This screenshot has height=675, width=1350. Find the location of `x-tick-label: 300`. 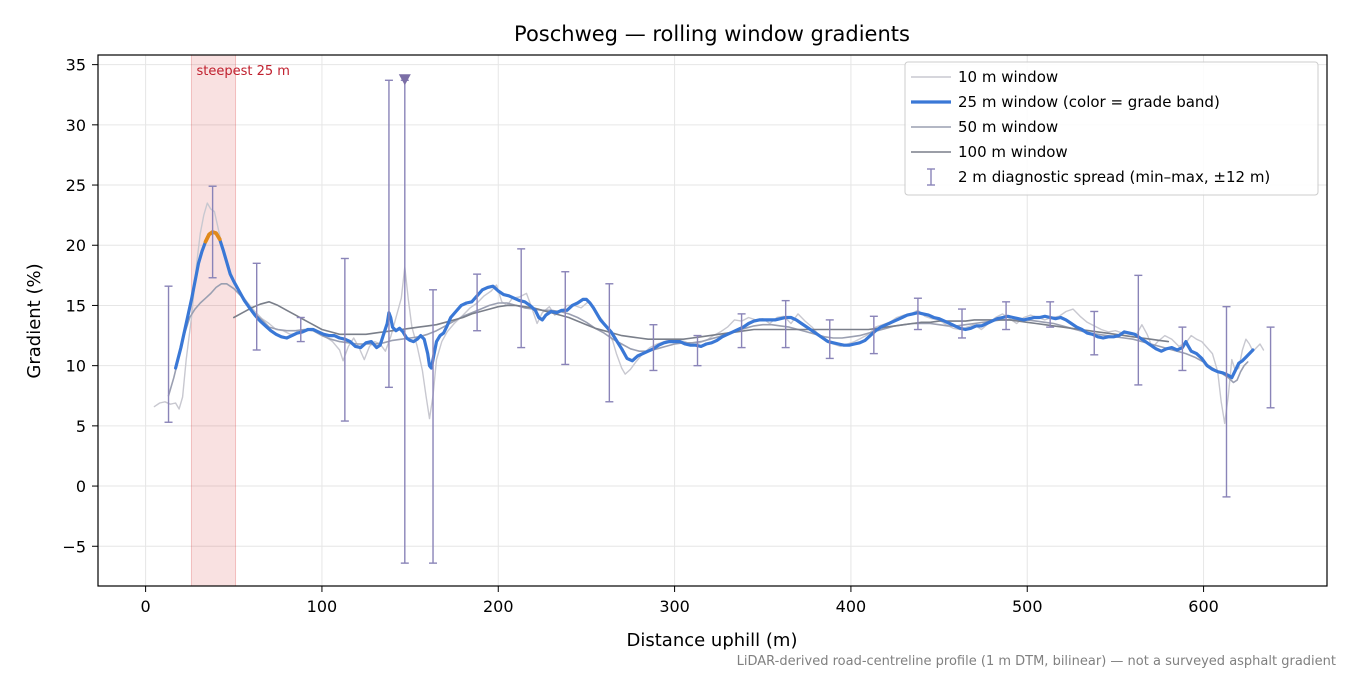

x-tick-label: 300 is located at coordinates (674, 606).